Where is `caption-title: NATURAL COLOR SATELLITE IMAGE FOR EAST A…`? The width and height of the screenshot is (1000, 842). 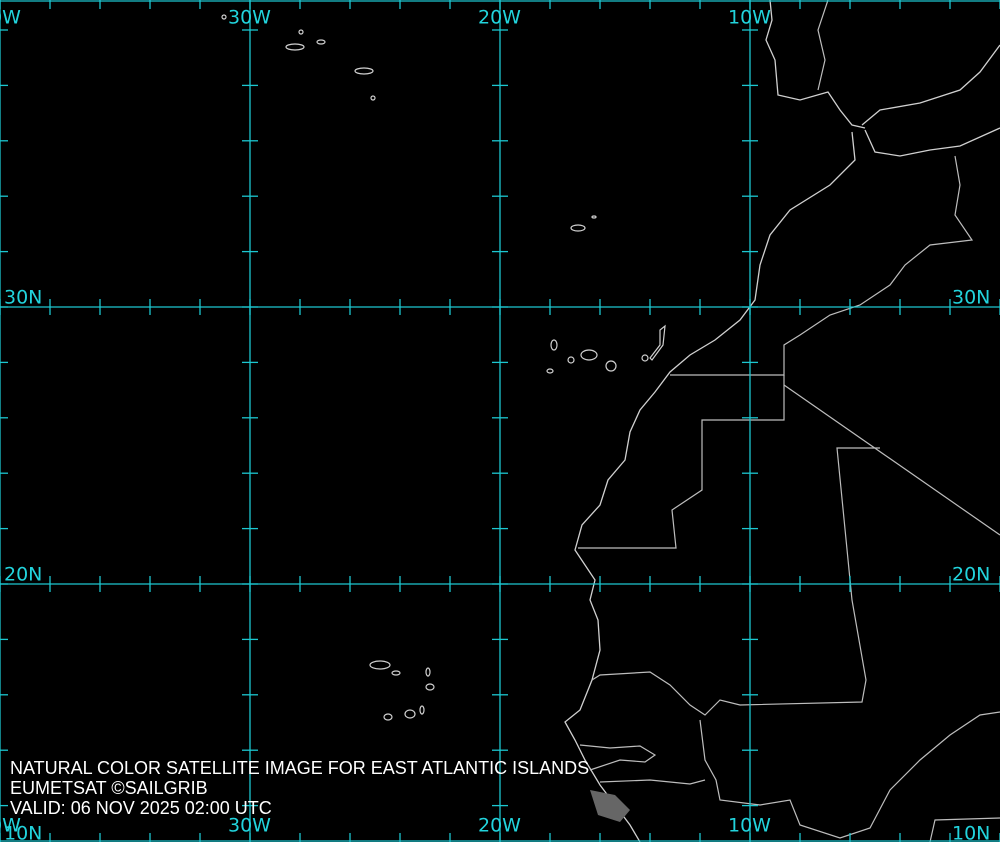 caption-title: NATURAL COLOR SATELLITE IMAGE FOR EAST A… is located at coordinates (299, 768).